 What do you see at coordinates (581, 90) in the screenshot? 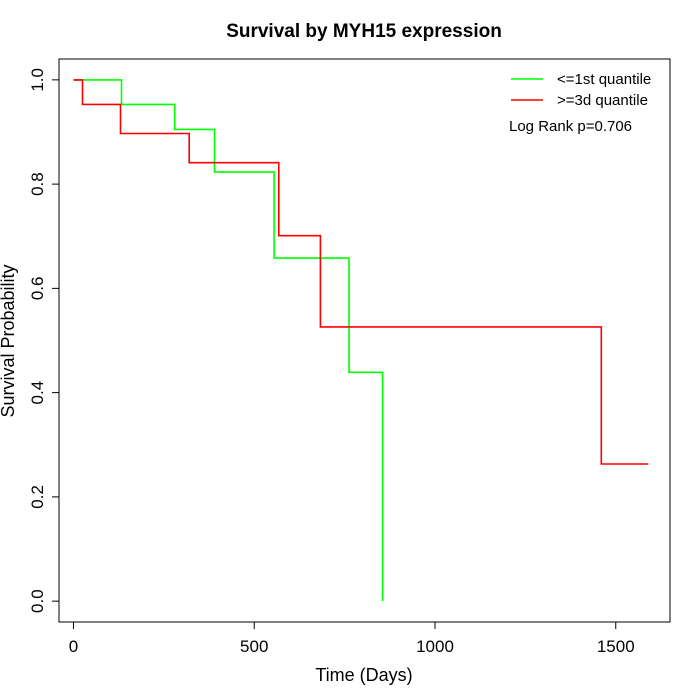
I see `legend: <=1st quantile >=3d quantile` at bounding box center [581, 90].